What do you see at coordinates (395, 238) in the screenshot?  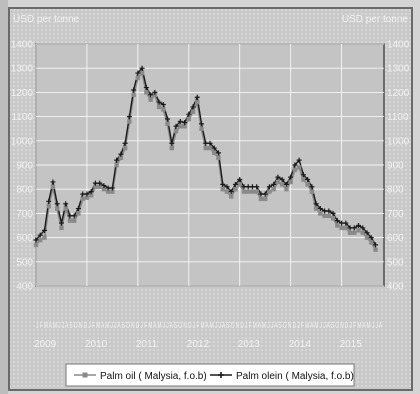 I see `y-tick-label-right: 600` at bounding box center [395, 238].